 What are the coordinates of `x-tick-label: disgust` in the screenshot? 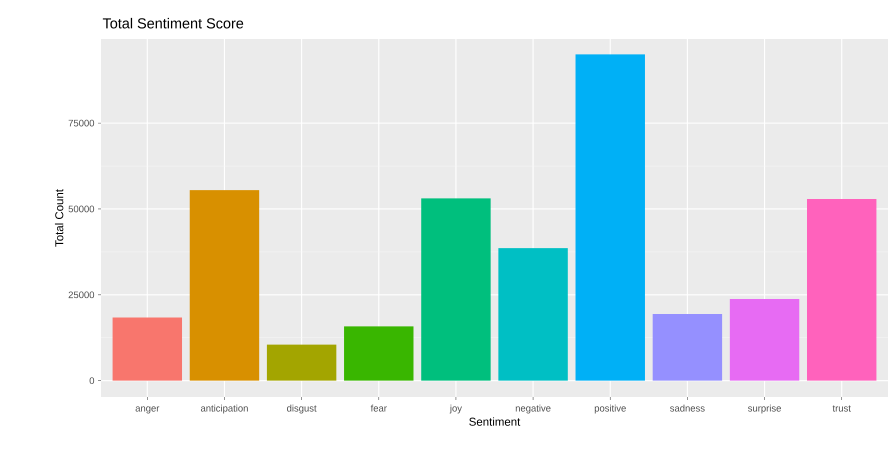 It's located at (302, 409).